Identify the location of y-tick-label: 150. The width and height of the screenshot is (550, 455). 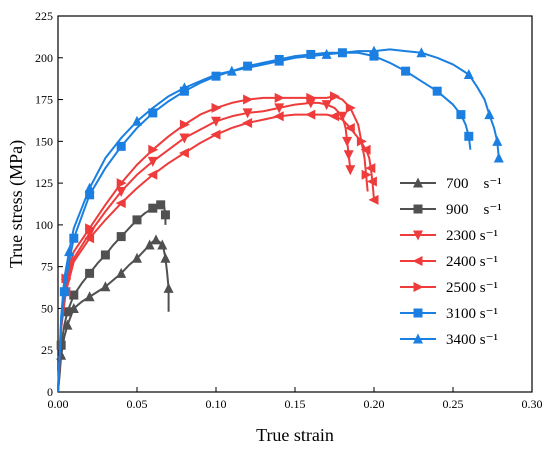
(44, 141).